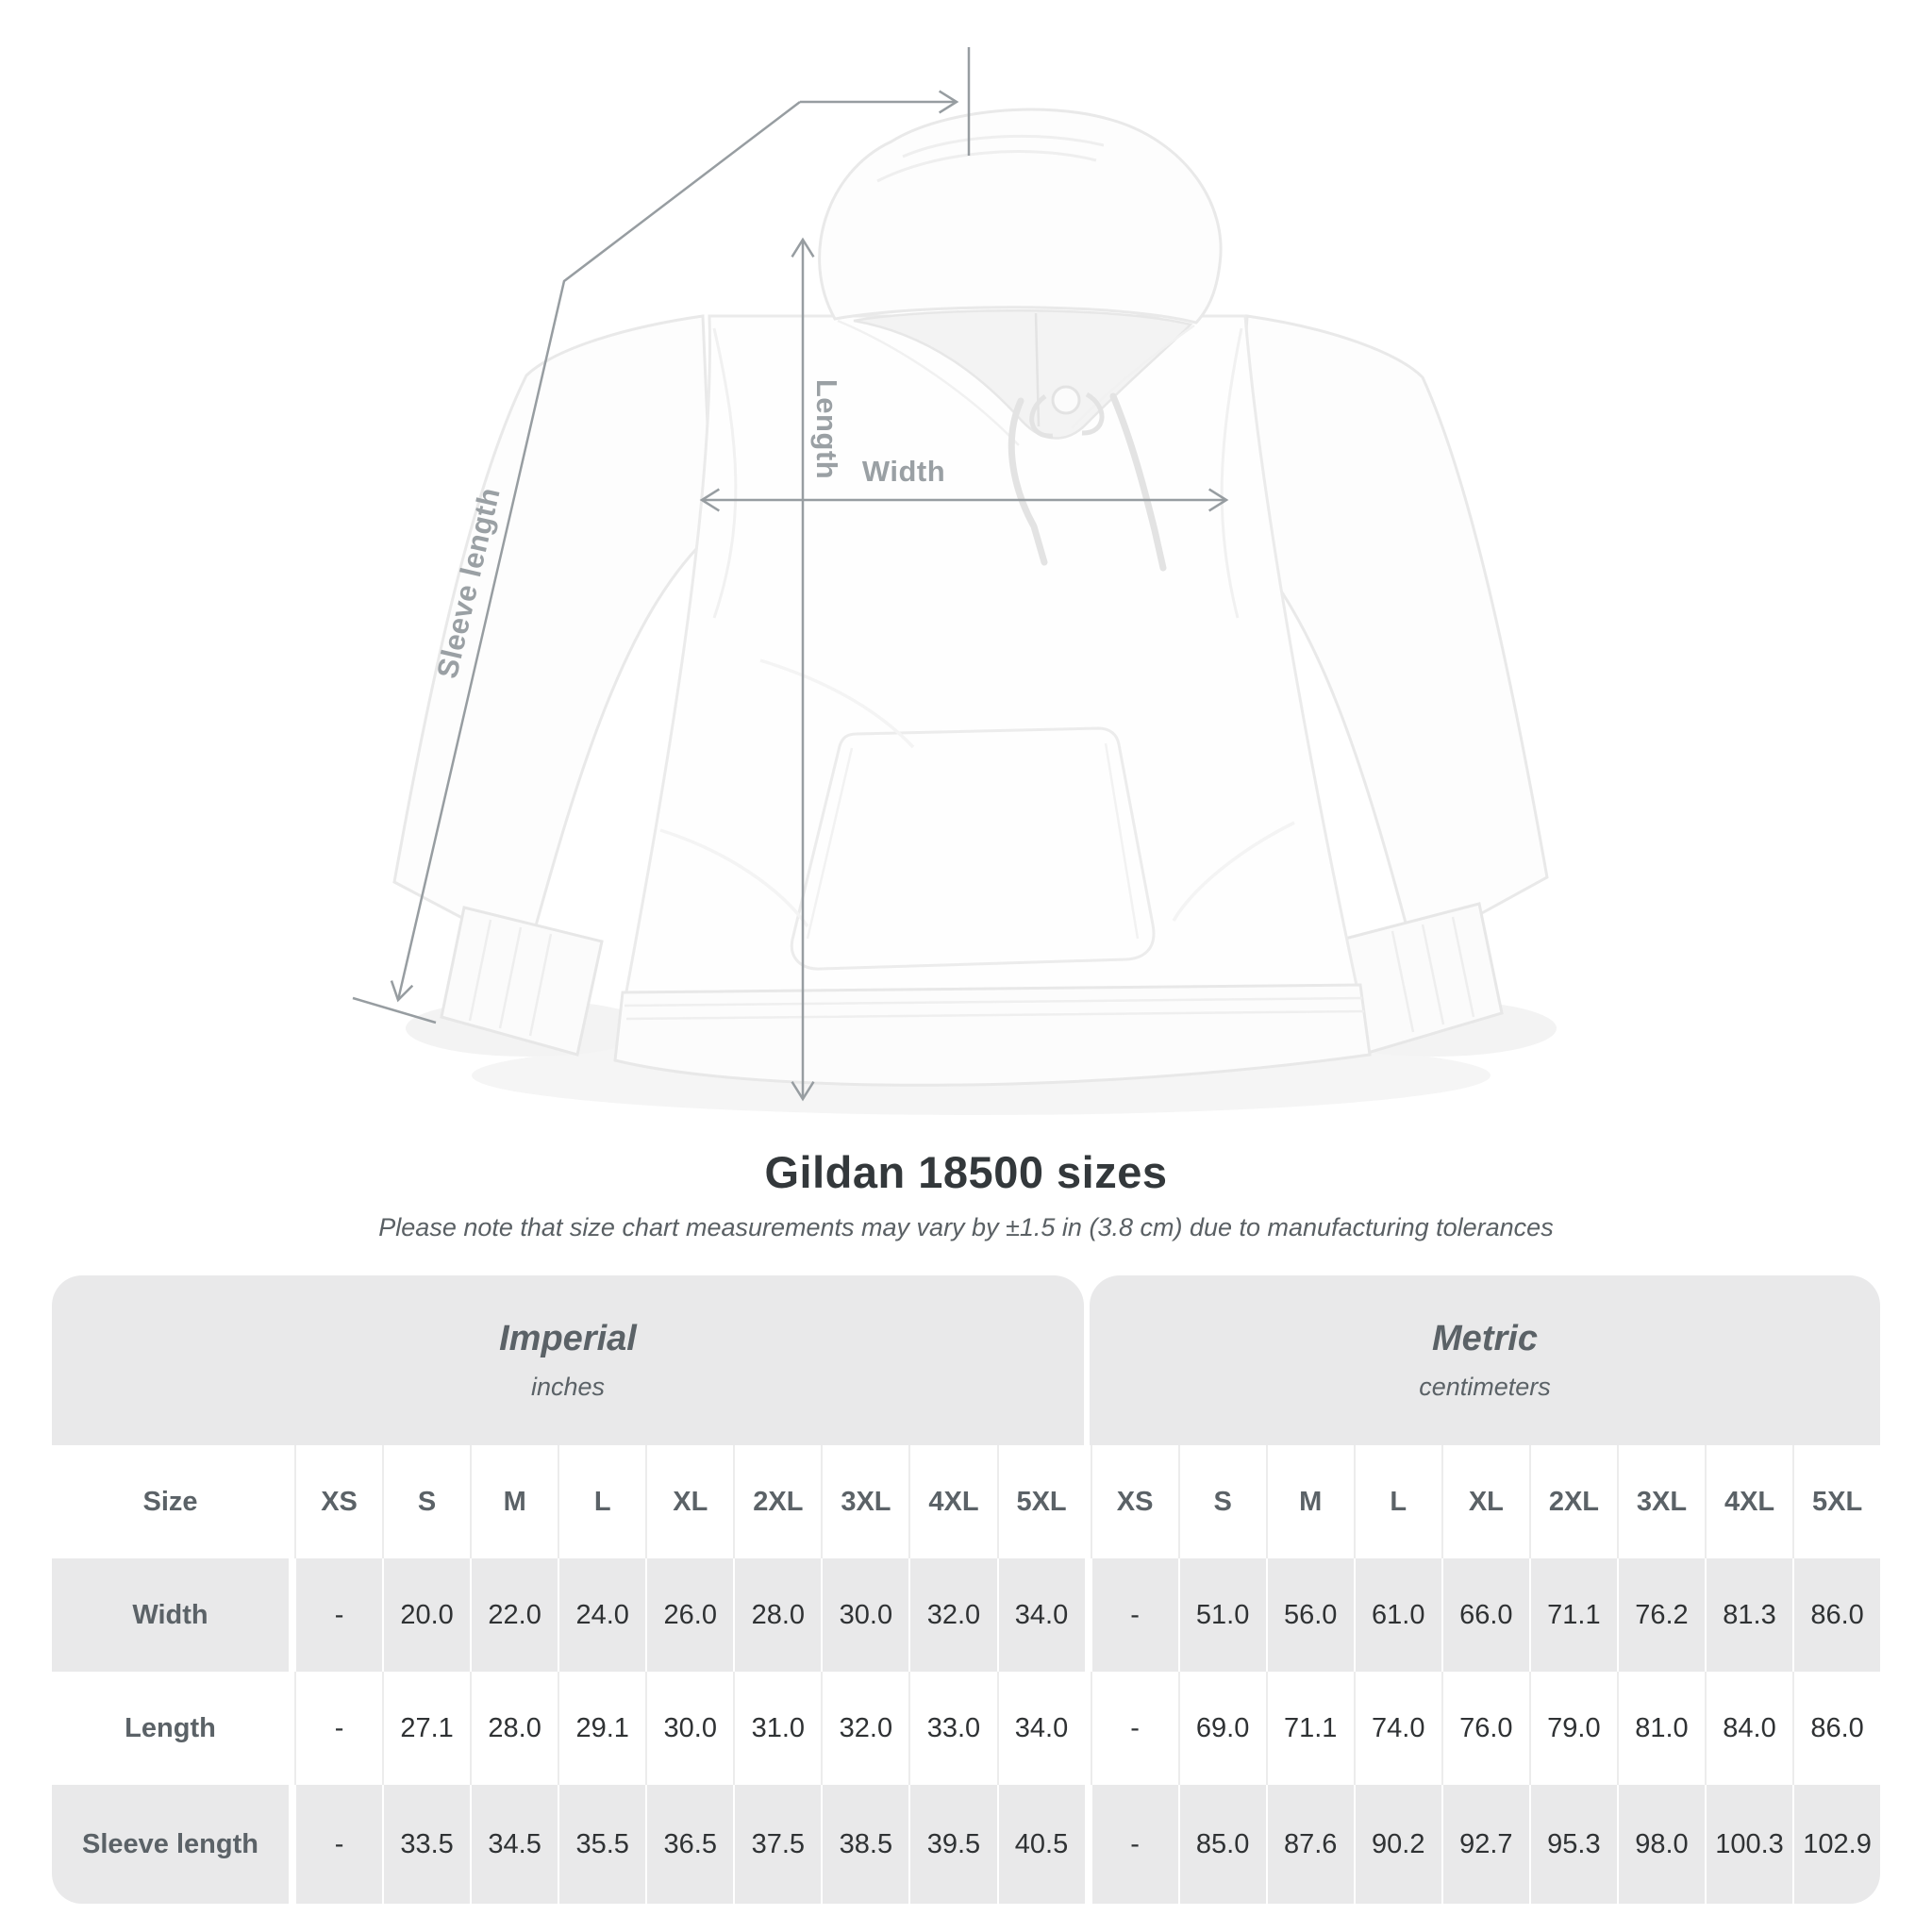 The height and width of the screenshot is (1932, 1932). What do you see at coordinates (1221, 1615) in the screenshot?
I see `value-cell: 51.0` at bounding box center [1221, 1615].